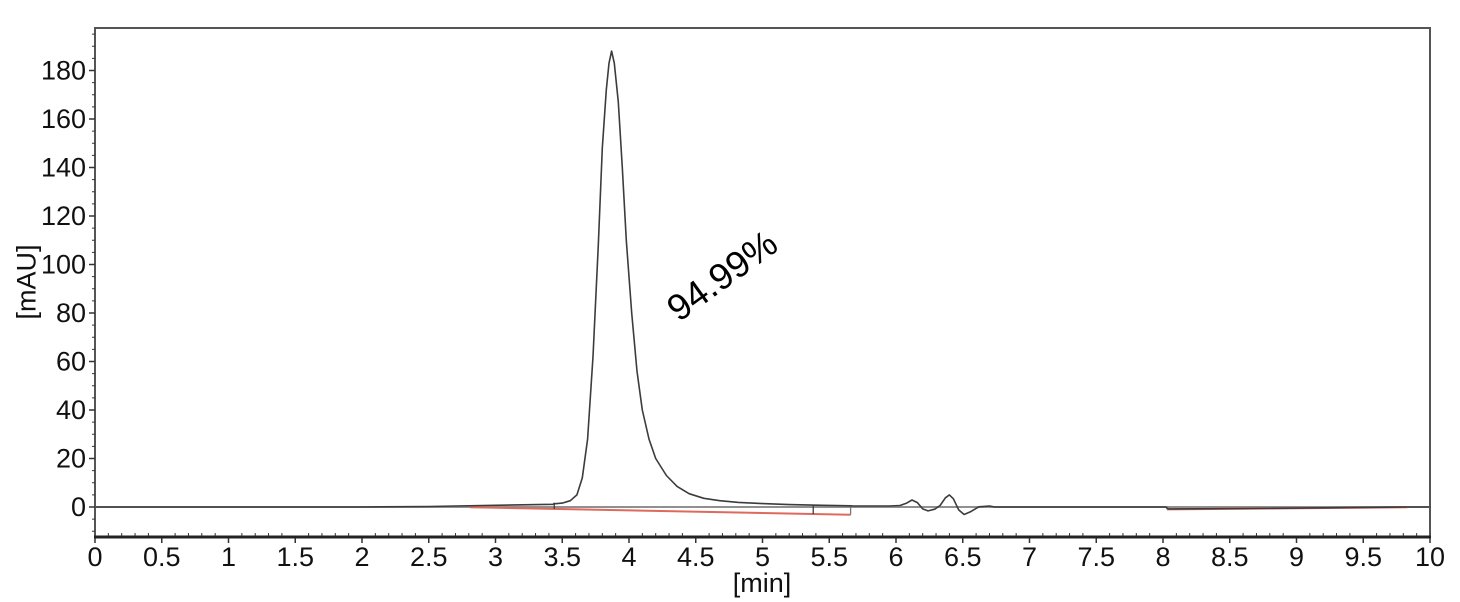  What do you see at coordinates (762, 583) in the screenshot?
I see `x-axis-title: [min]` at bounding box center [762, 583].